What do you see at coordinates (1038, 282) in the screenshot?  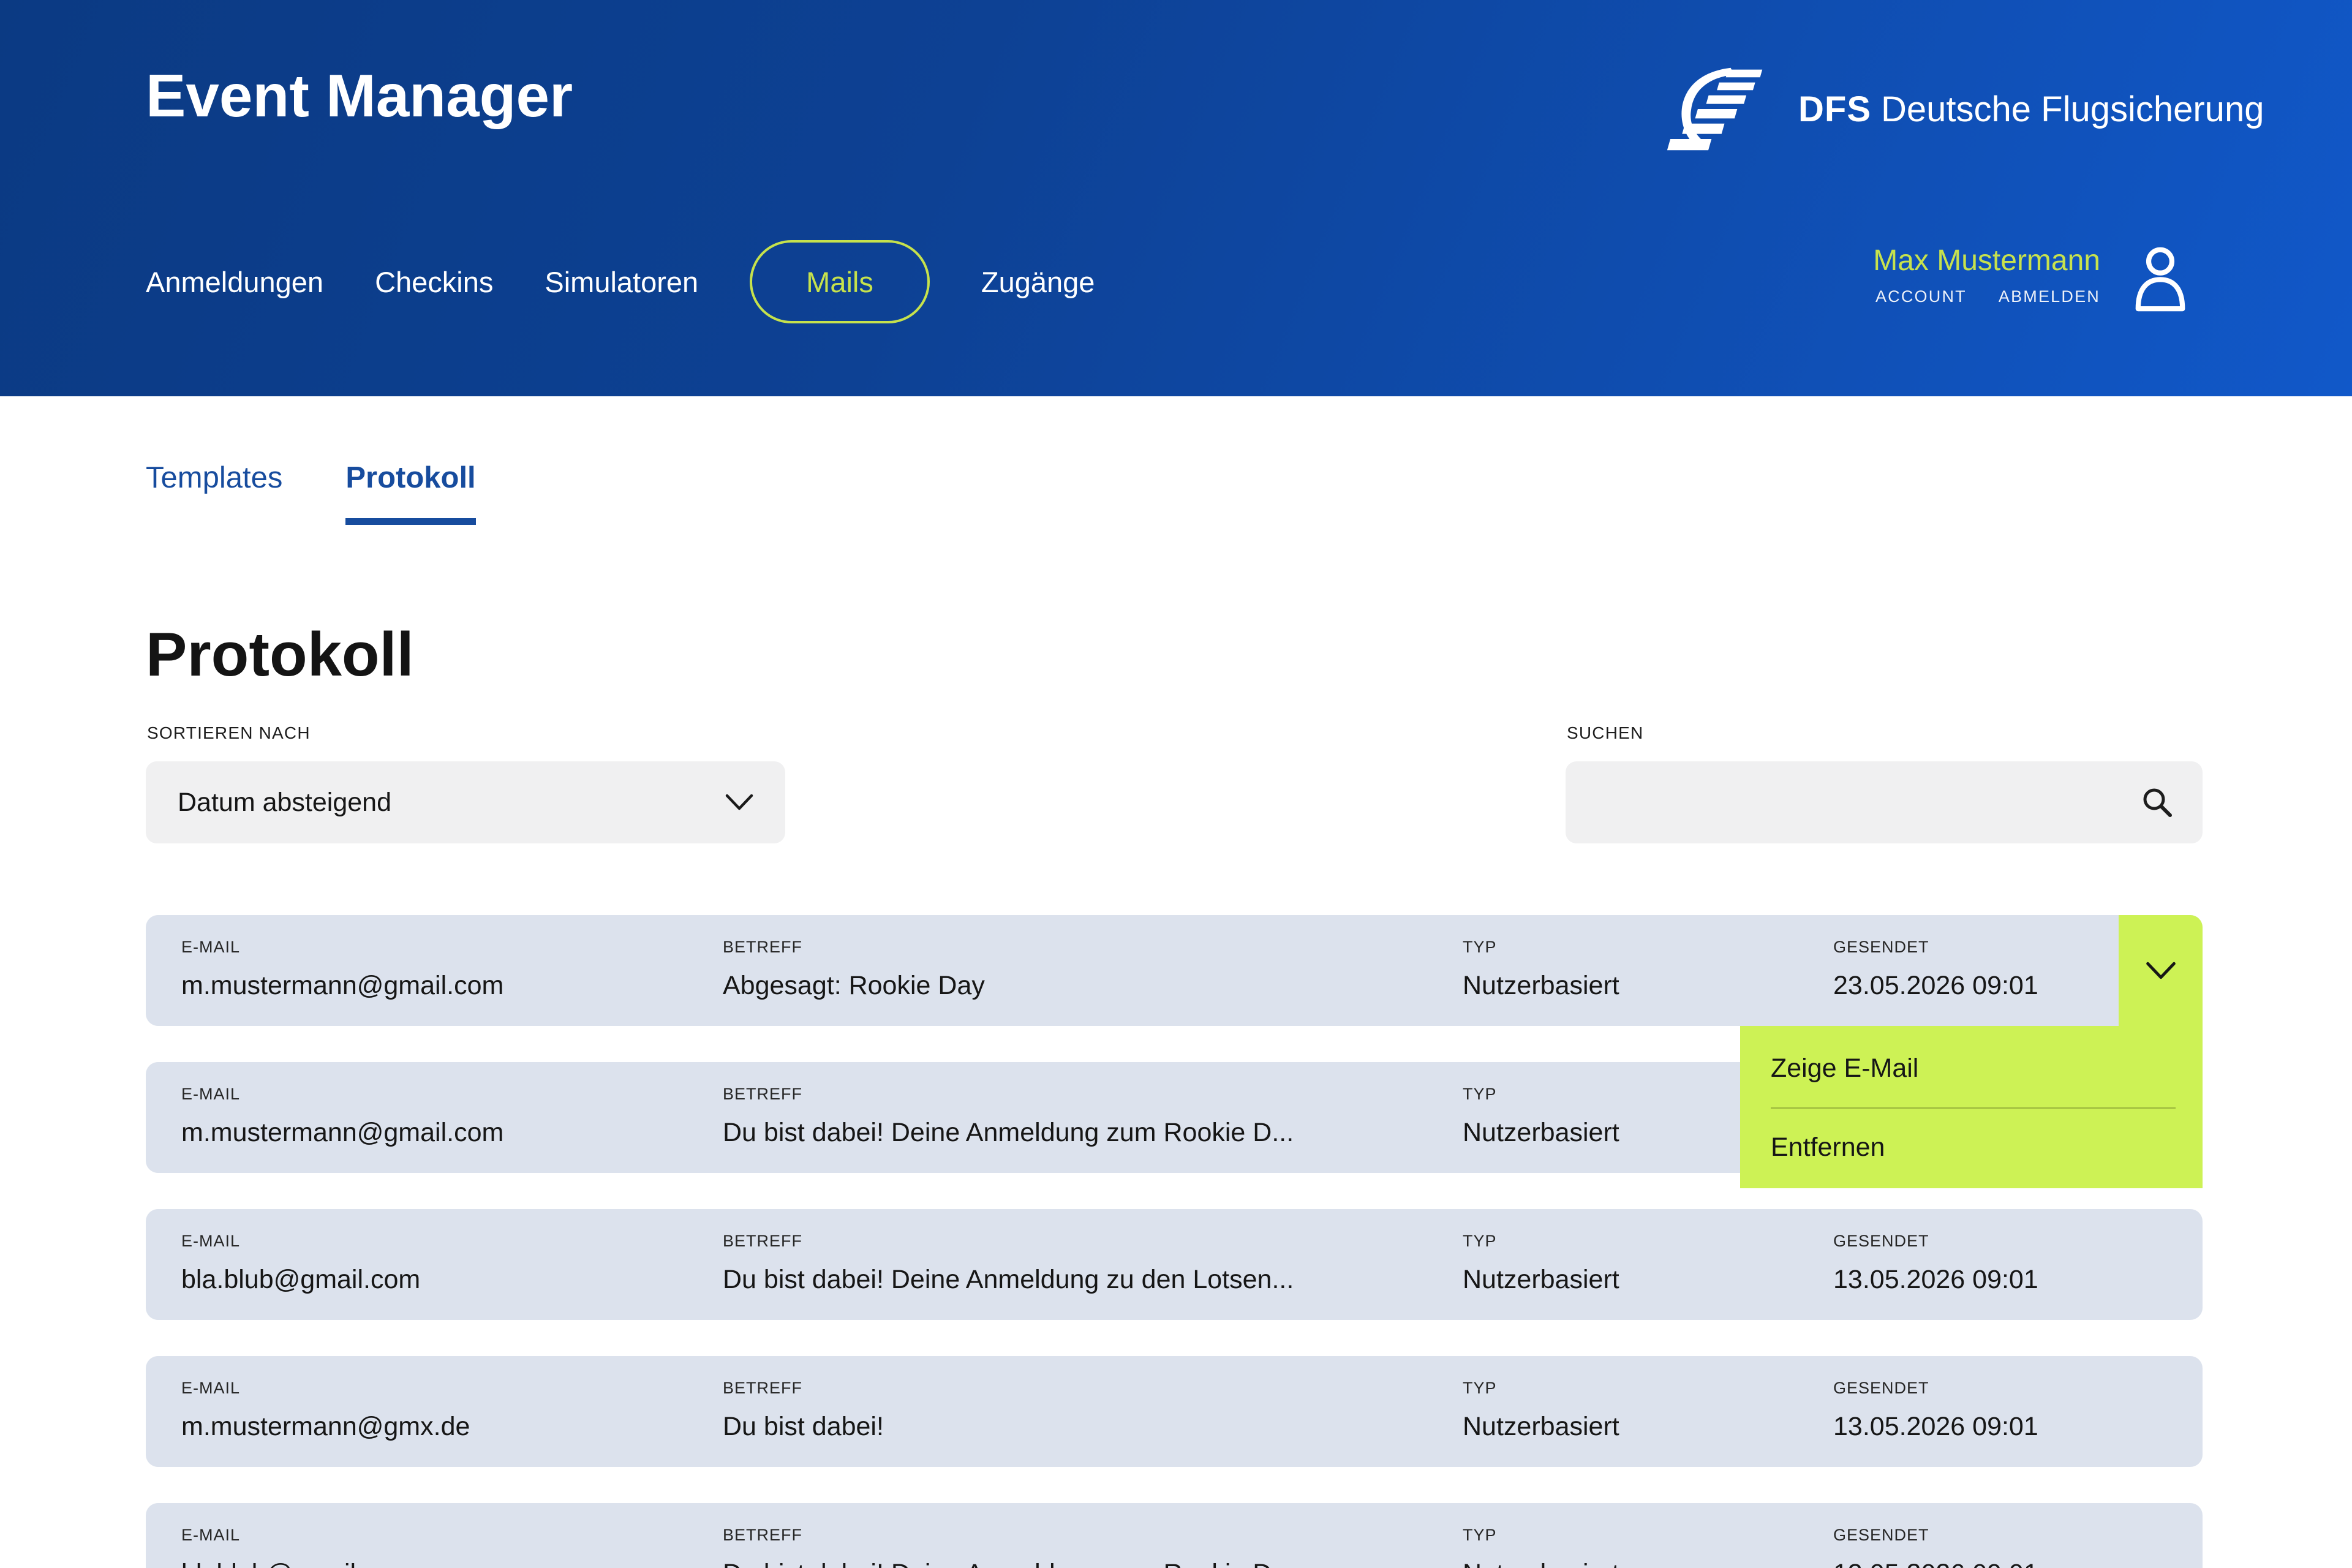 I see `nav-item-zugaenge: Zugänge` at bounding box center [1038, 282].